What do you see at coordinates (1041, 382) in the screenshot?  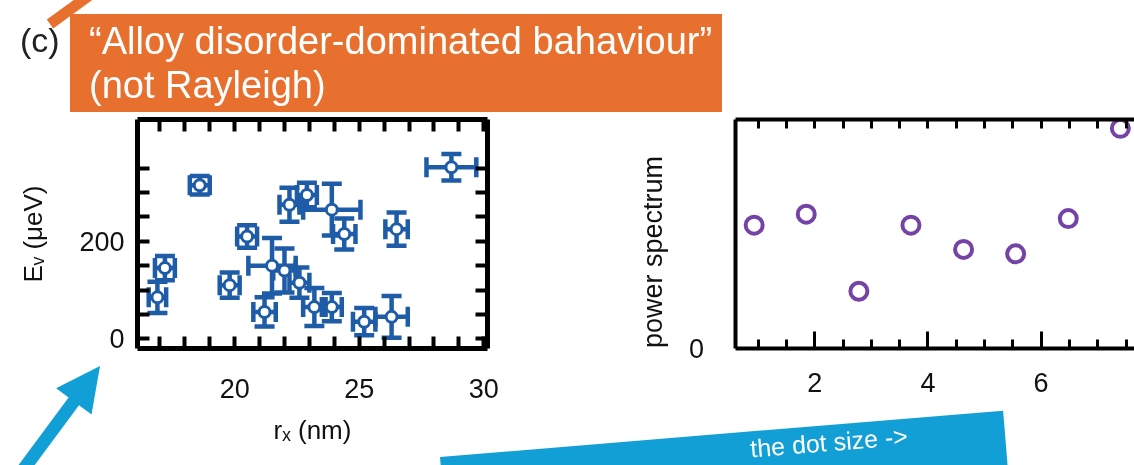 I see `x-tick-label: 6` at bounding box center [1041, 382].